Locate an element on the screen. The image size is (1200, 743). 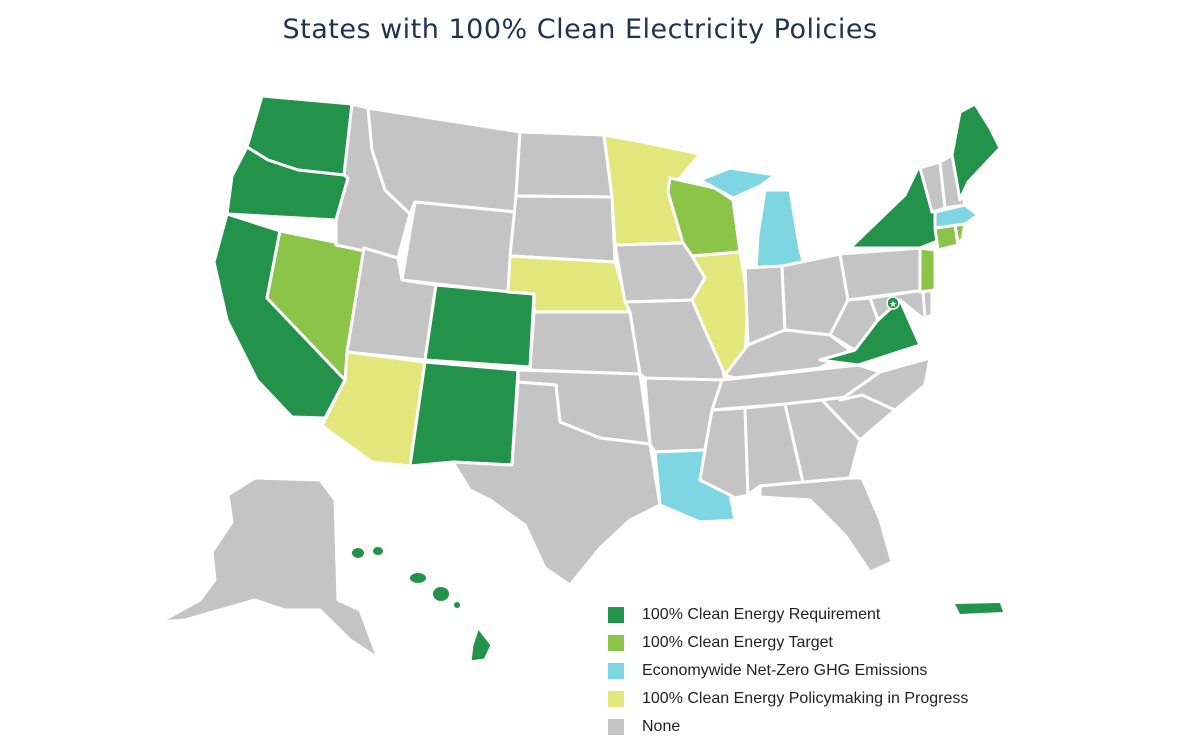
state-new-mexico is located at coordinates (464, 414).